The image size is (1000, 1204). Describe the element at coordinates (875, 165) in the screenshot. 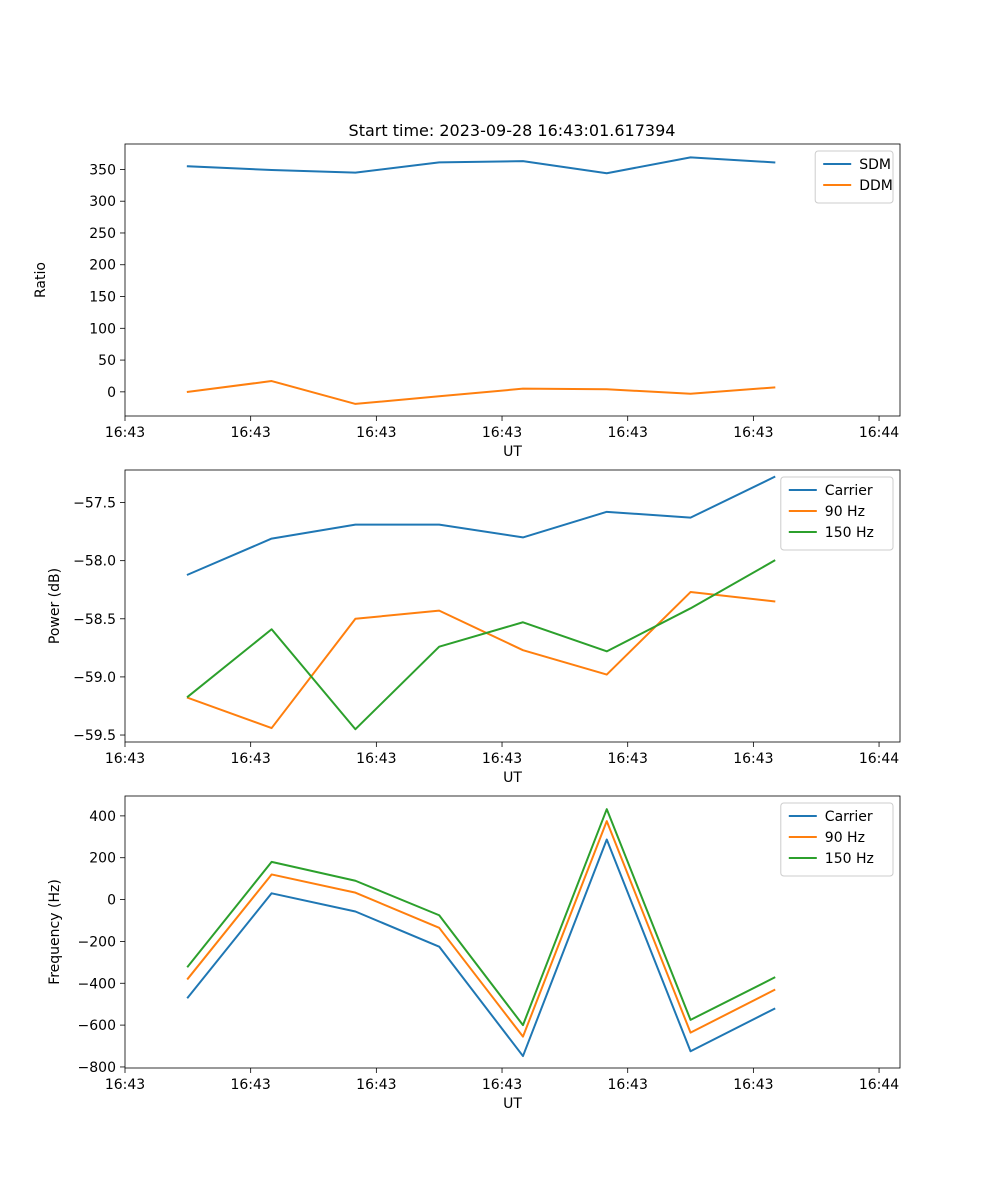

I see `ratio-legend-label-sdm: SDM` at that location.